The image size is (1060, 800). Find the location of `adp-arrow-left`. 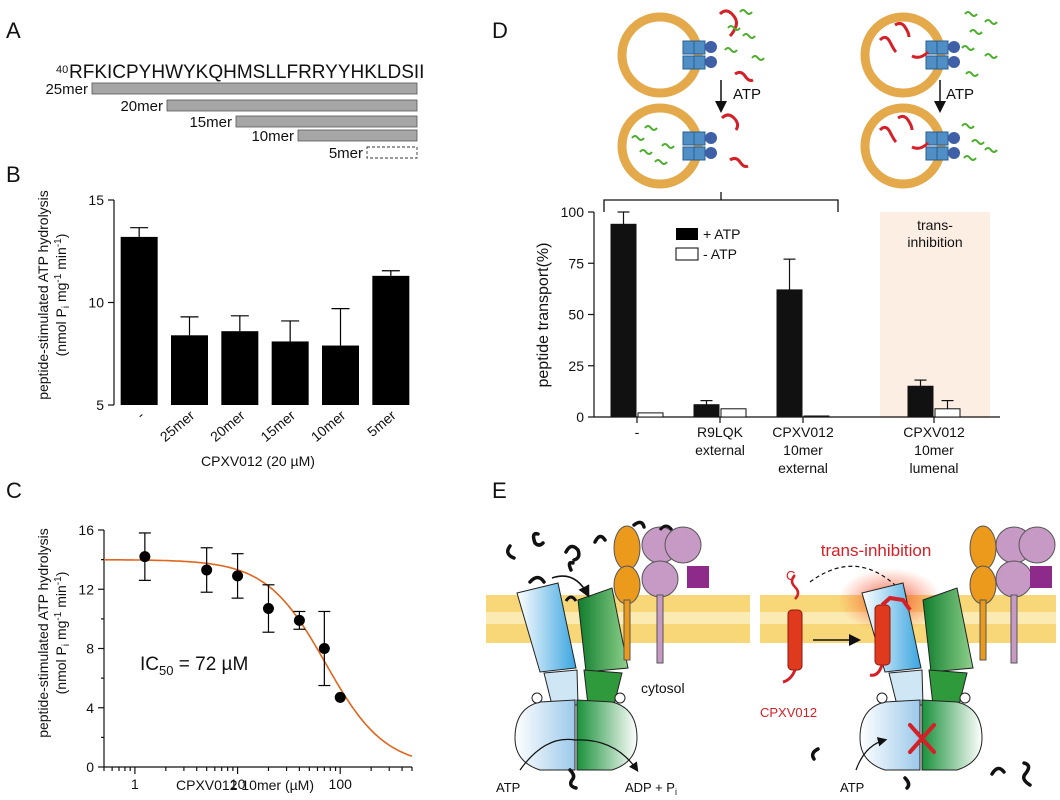

adp-arrow-left is located at coordinates (606, 755).